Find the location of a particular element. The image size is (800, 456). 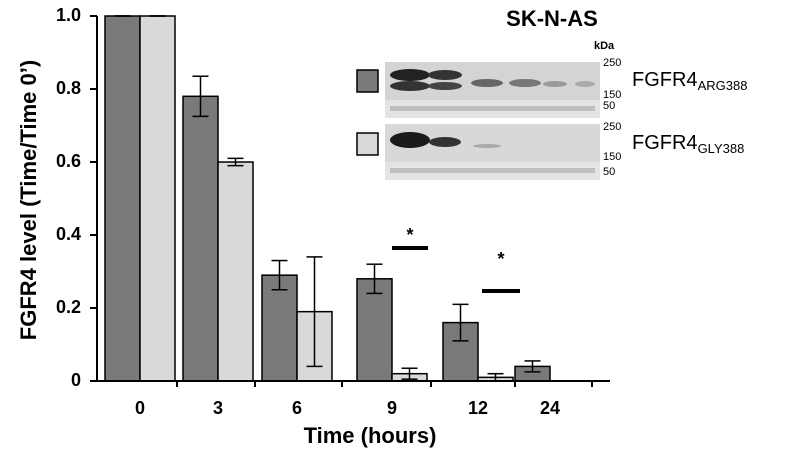

y-tick-label: 0 is located at coordinates (76, 380).